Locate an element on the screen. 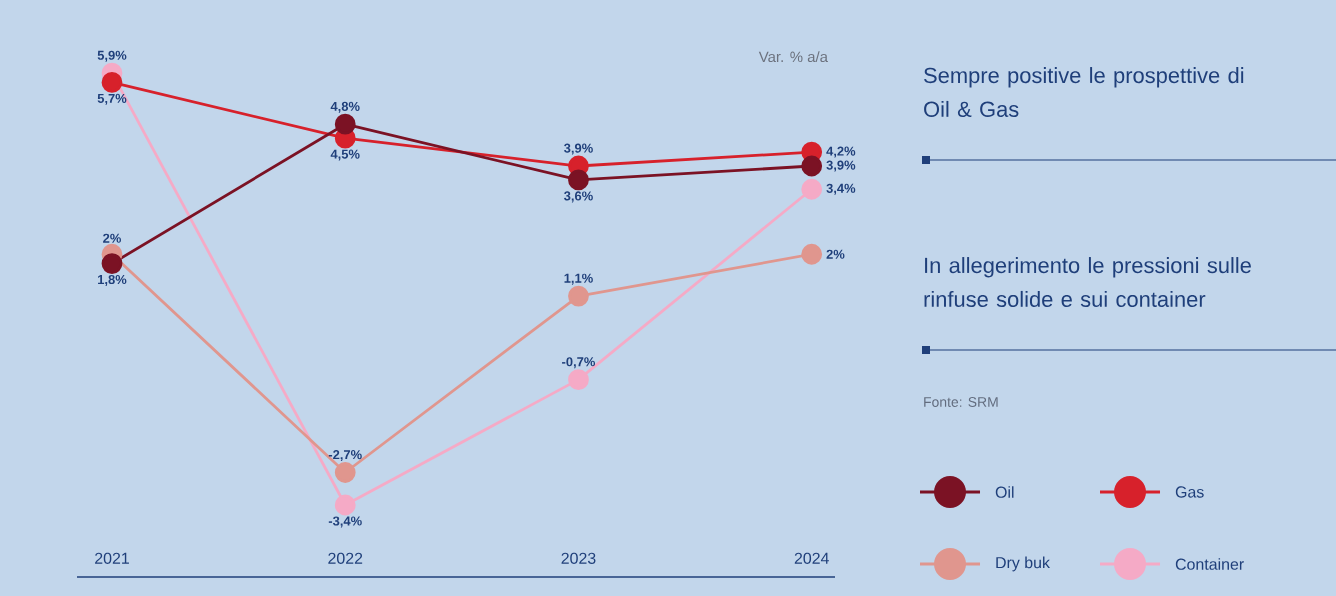 Image resolution: width=1336 pixels, height=596 pixels. legend-label: Container is located at coordinates (1209, 564).